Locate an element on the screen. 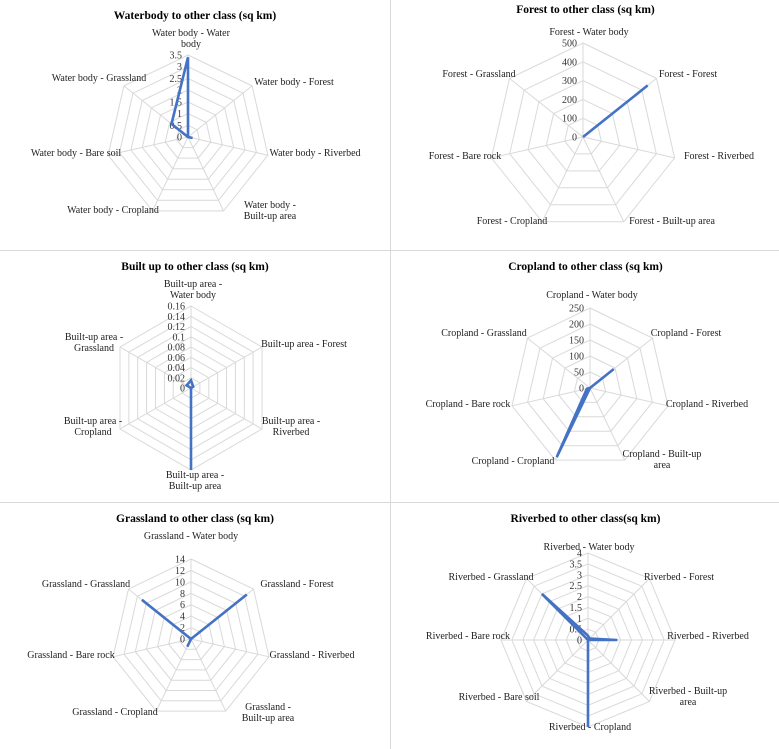  category-label: Riverbed - Cropland is located at coordinates (590, 727).